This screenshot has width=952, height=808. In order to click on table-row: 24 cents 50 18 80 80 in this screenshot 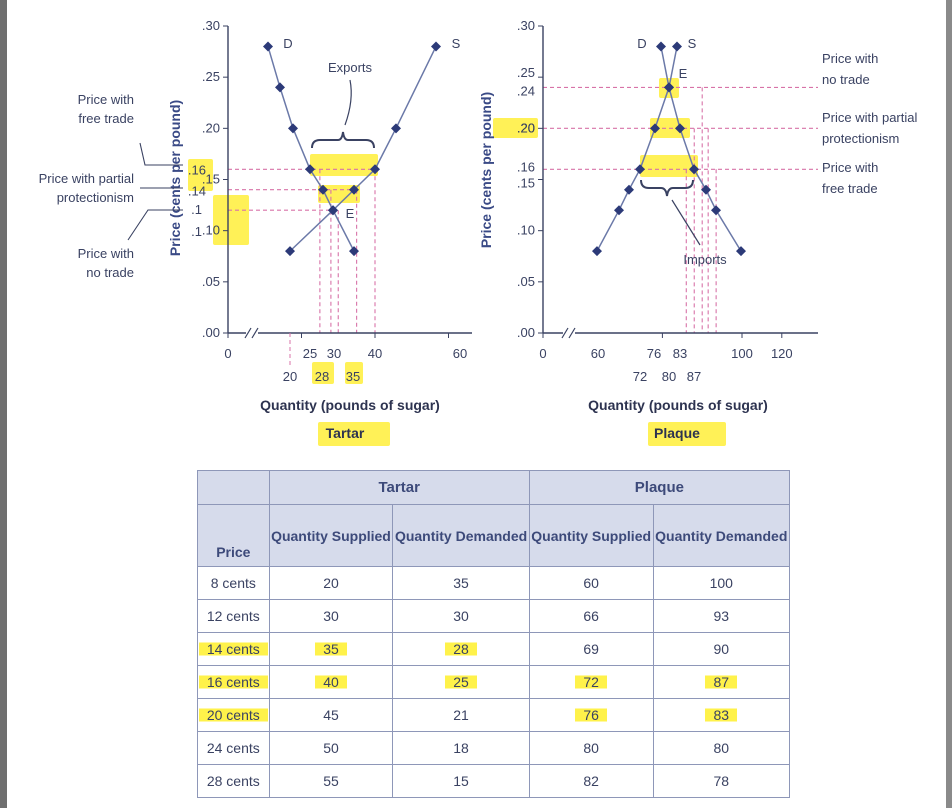, I will do `click(493, 748)`.